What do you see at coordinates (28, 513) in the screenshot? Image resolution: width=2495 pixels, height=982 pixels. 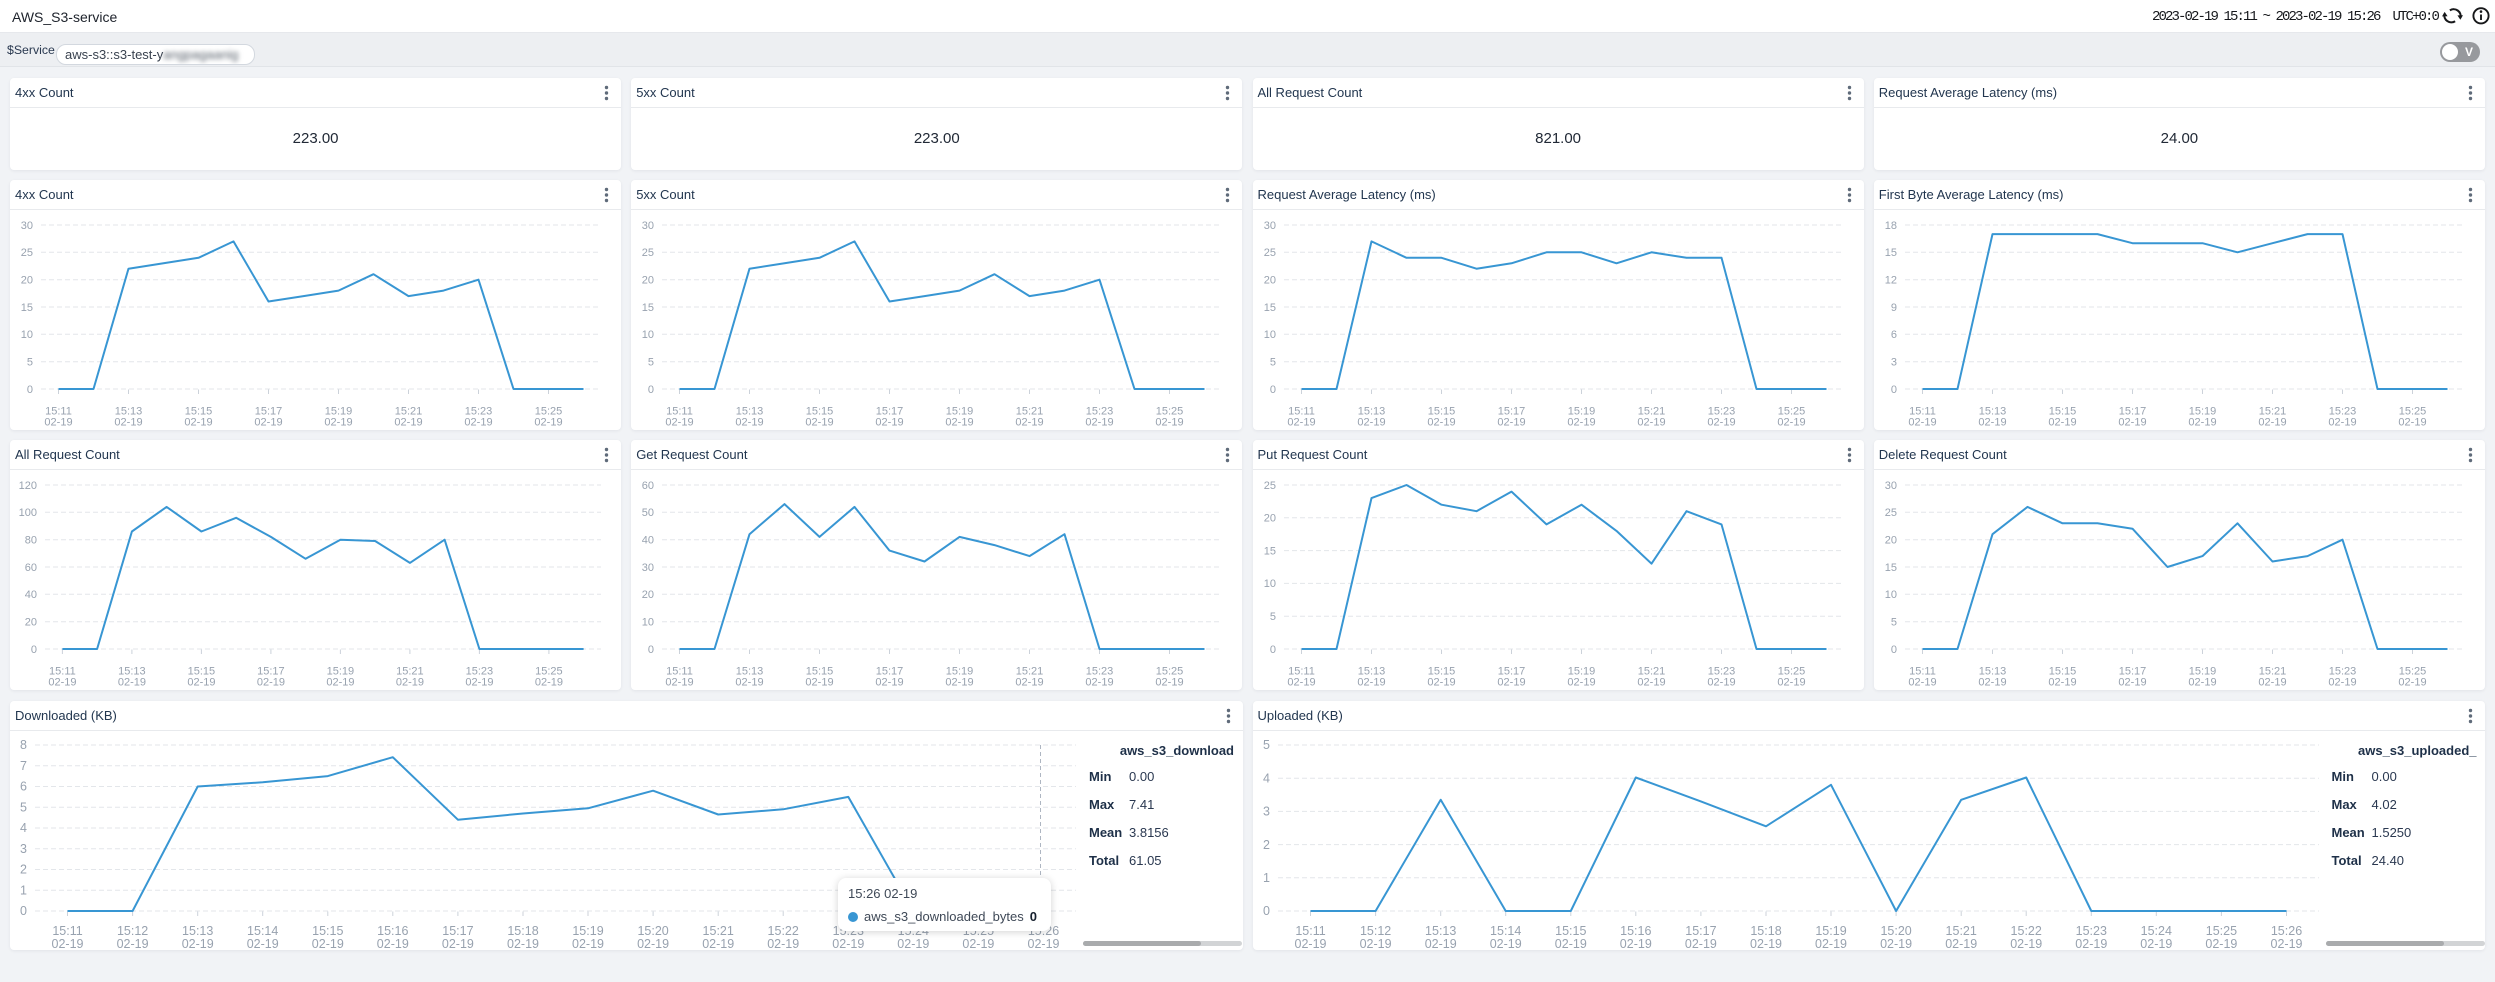 I see `svg-text: 100` at bounding box center [28, 513].